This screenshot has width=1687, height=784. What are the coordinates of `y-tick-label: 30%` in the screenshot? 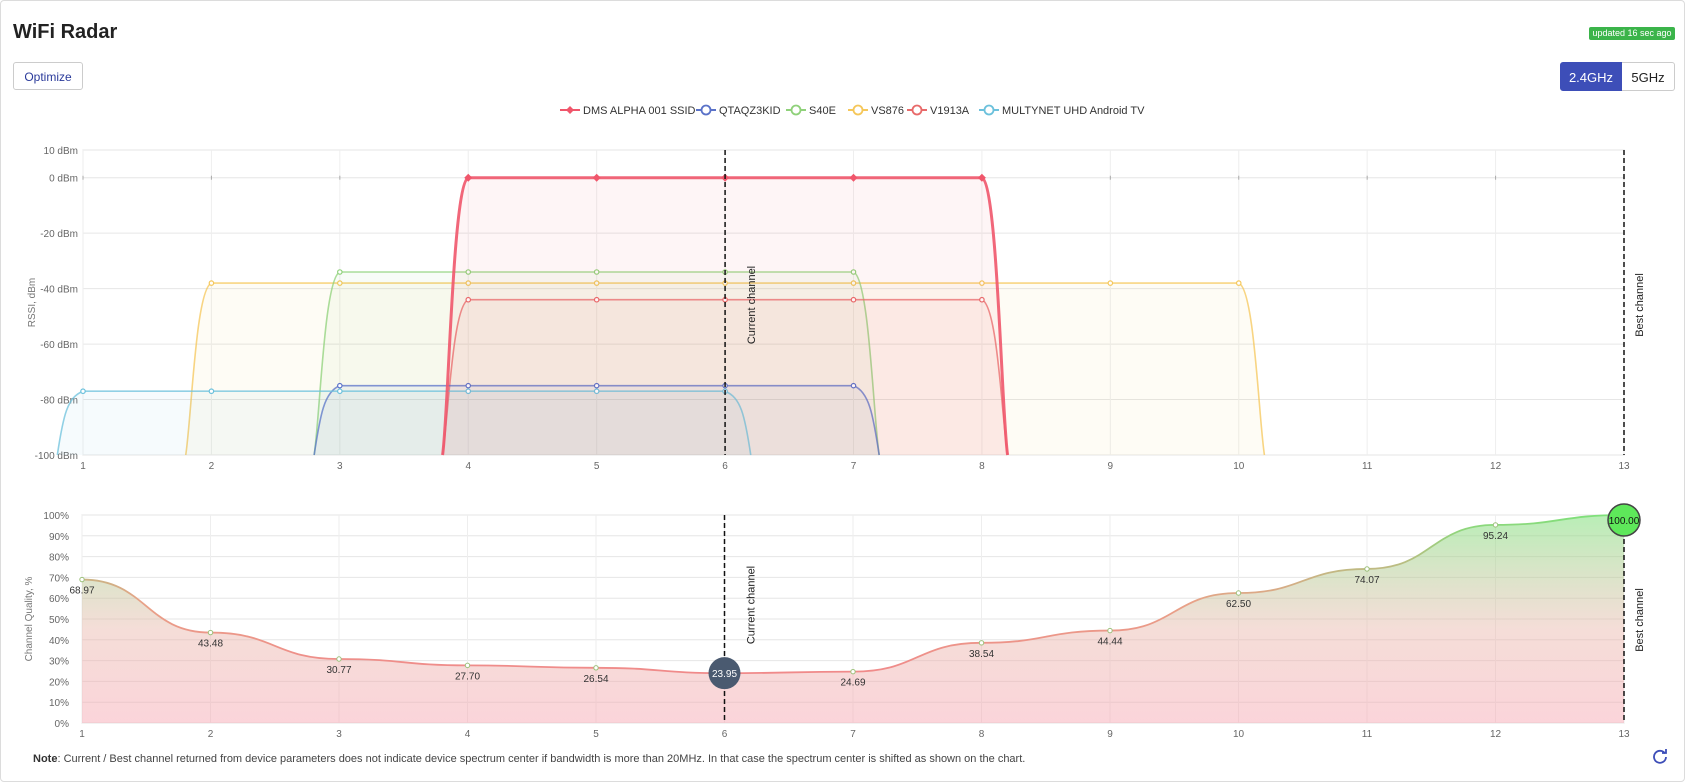 It's located at (59, 662).